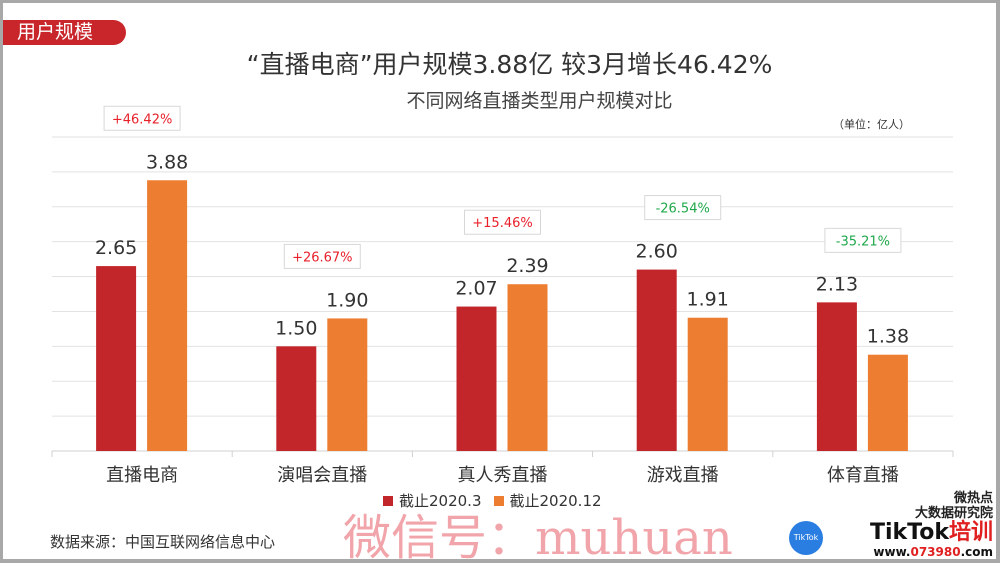  What do you see at coordinates (296, 328) in the screenshot?
I see `data-label: 1.50` at bounding box center [296, 328].